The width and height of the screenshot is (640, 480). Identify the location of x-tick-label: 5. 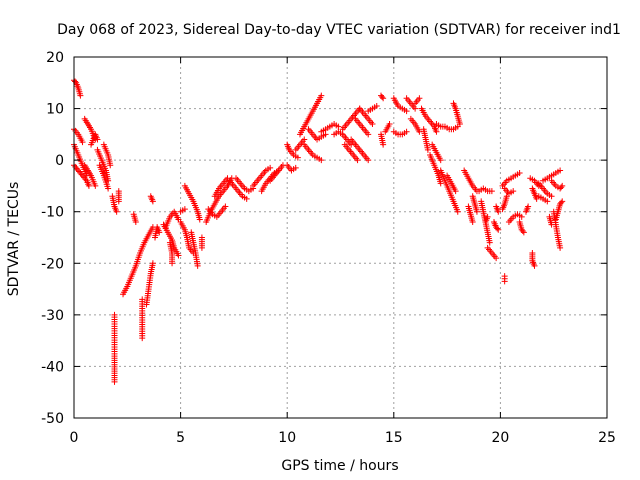
(180, 438).